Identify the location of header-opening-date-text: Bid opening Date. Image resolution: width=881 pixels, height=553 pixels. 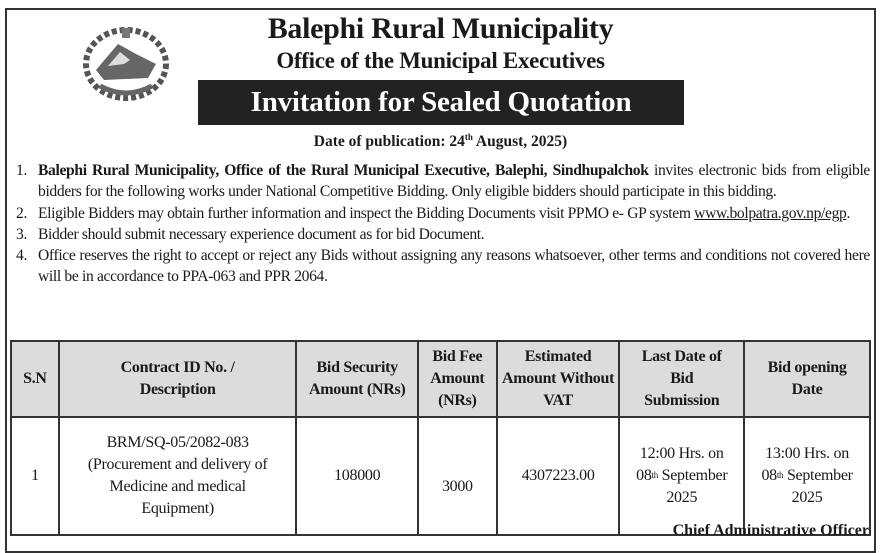
(807, 378).